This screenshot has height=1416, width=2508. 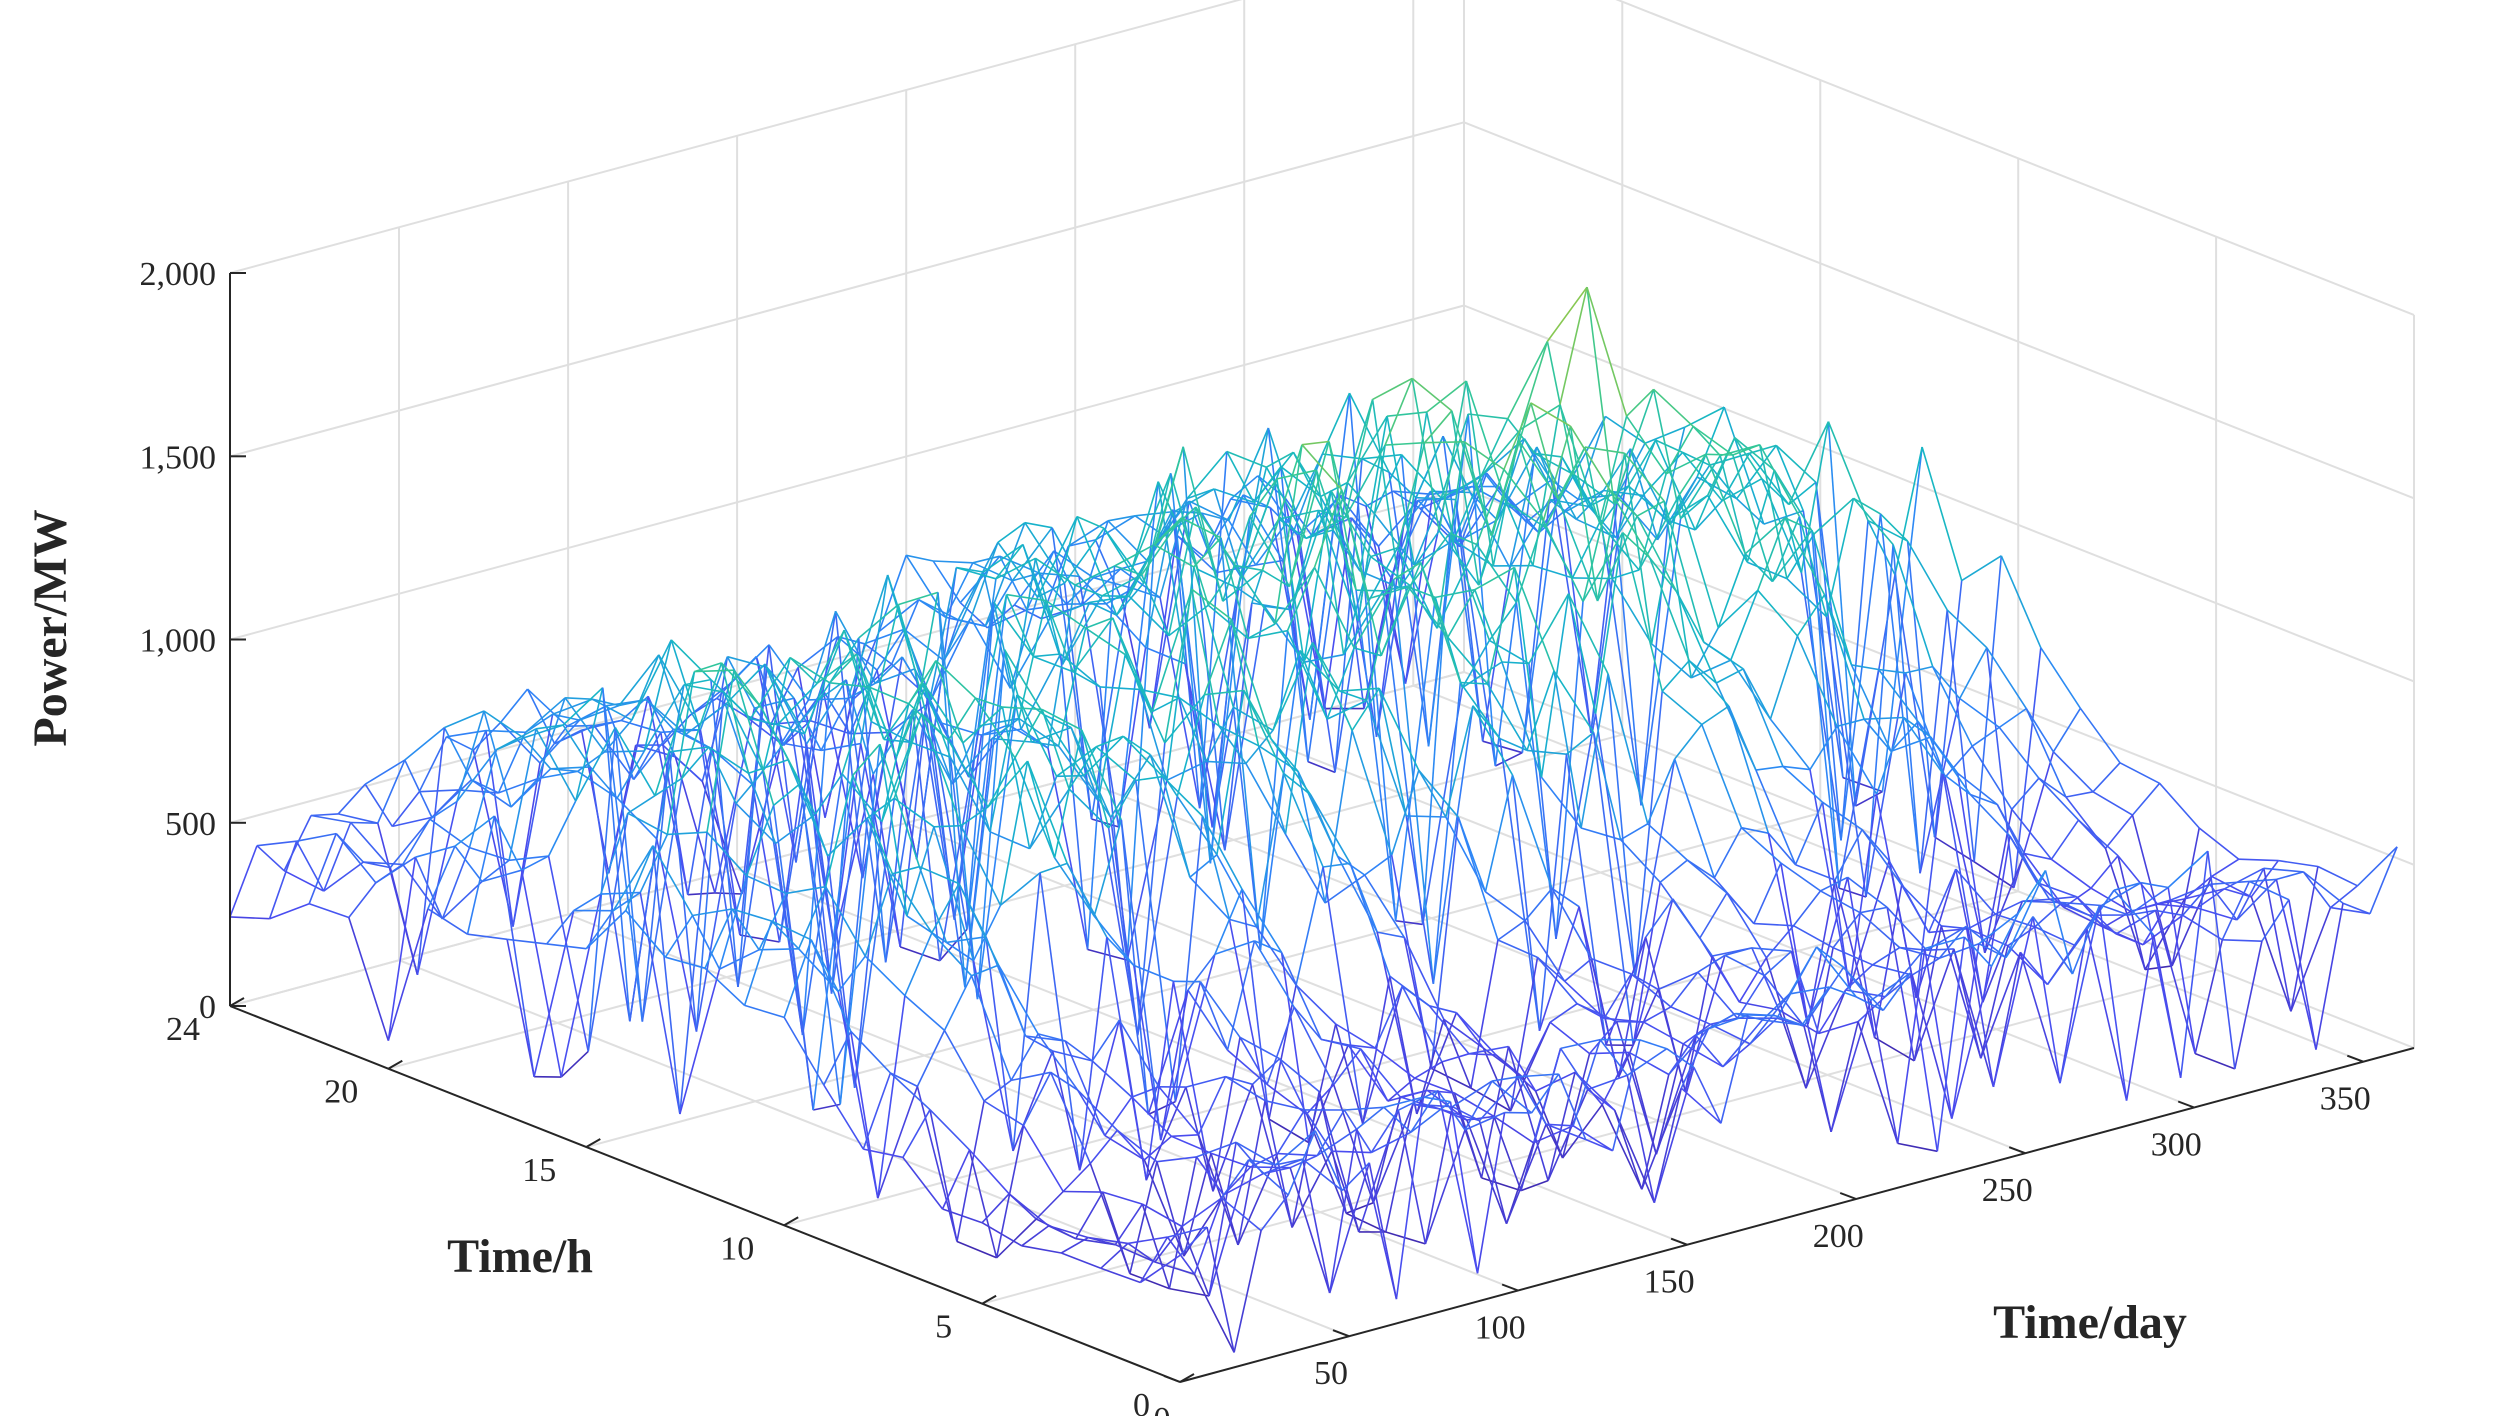 I want to click on grid-line-y, so click(x=1401, y=1058).